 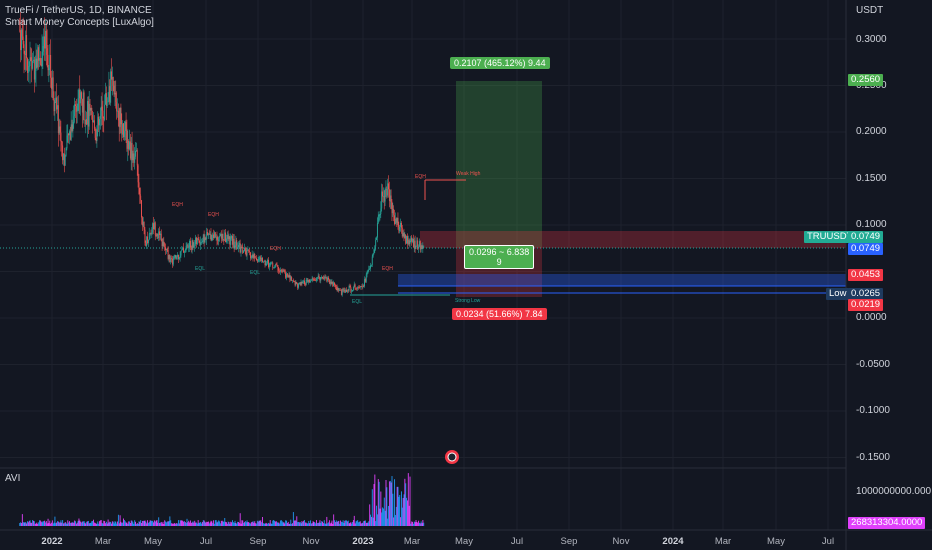 I want to click on last-price-tag: 0.0749, so click(x=866, y=237).